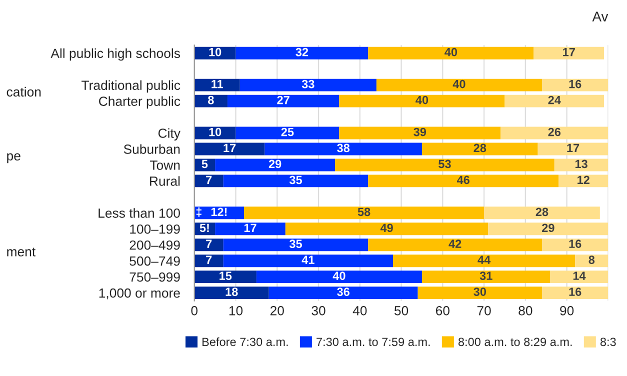 Image resolution: width=627 pixels, height=376 pixels. I want to click on x-tick-label: 10, so click(236, 311).